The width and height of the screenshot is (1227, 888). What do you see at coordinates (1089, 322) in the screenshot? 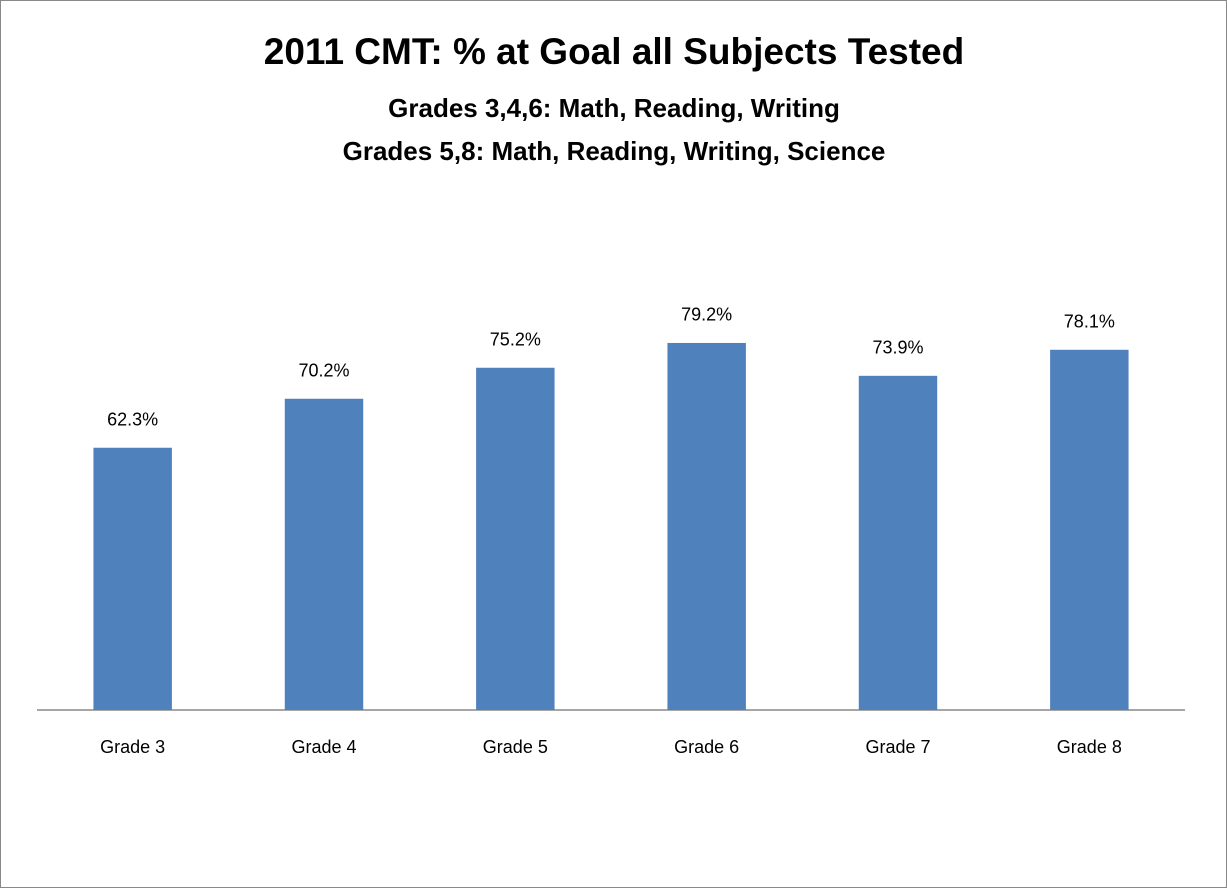
I see `data-label: 78.1%` at bounding box center [1089, 322].